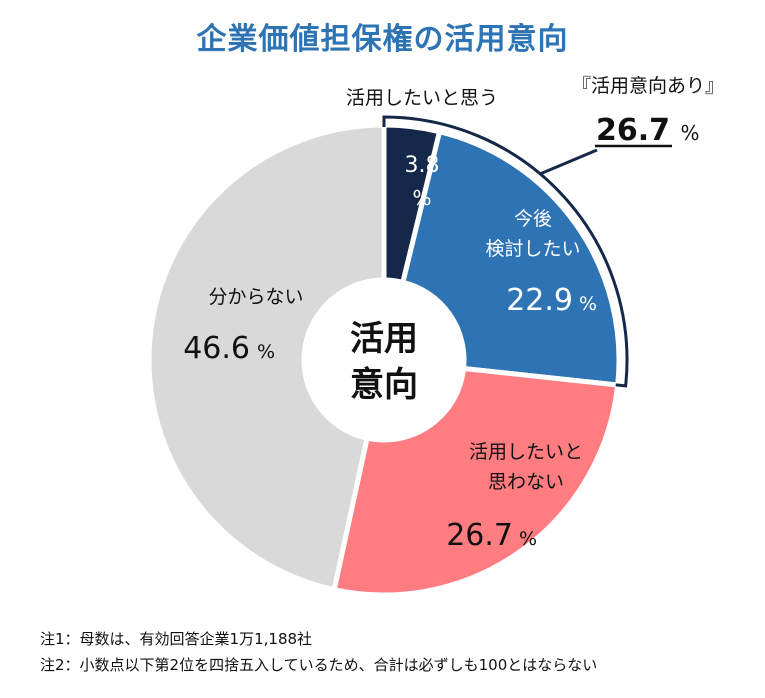  Describe the element at coordinates (633, 130) in the screenshot. I see `bracket-value: 26.7` at that location.